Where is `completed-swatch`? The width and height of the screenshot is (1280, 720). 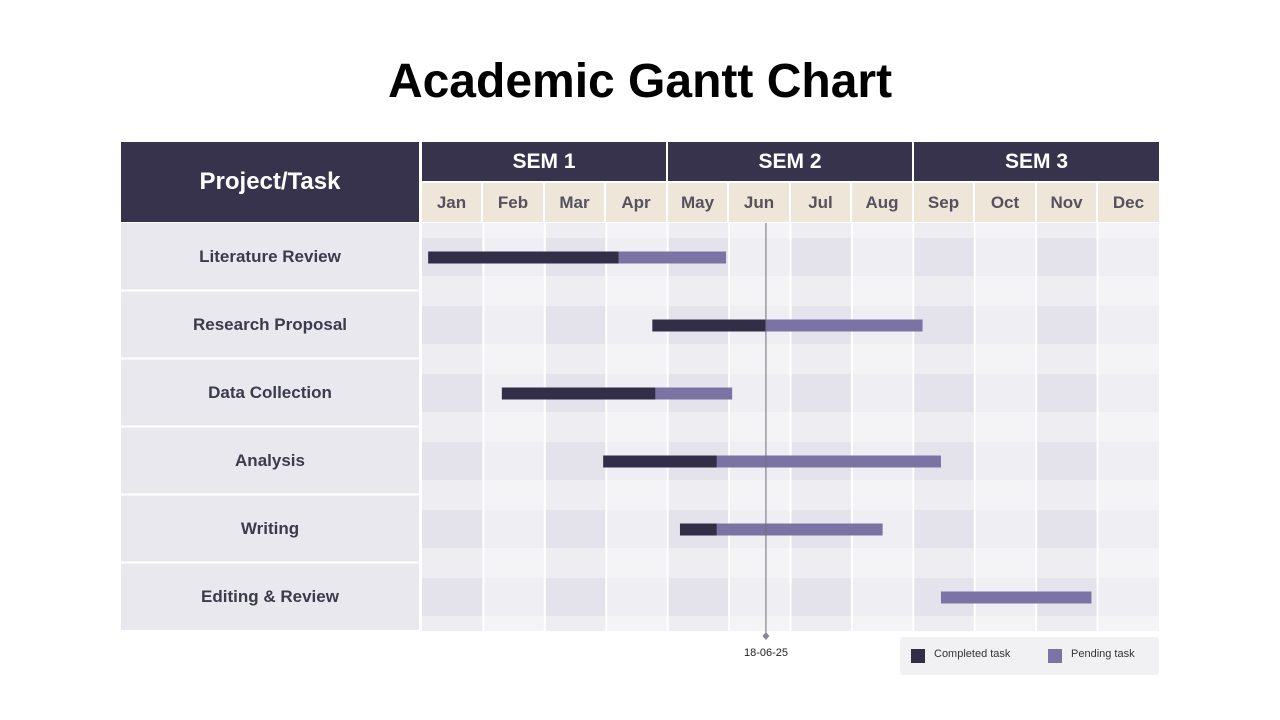
completed-swatch is located at coordinates (918, 656).